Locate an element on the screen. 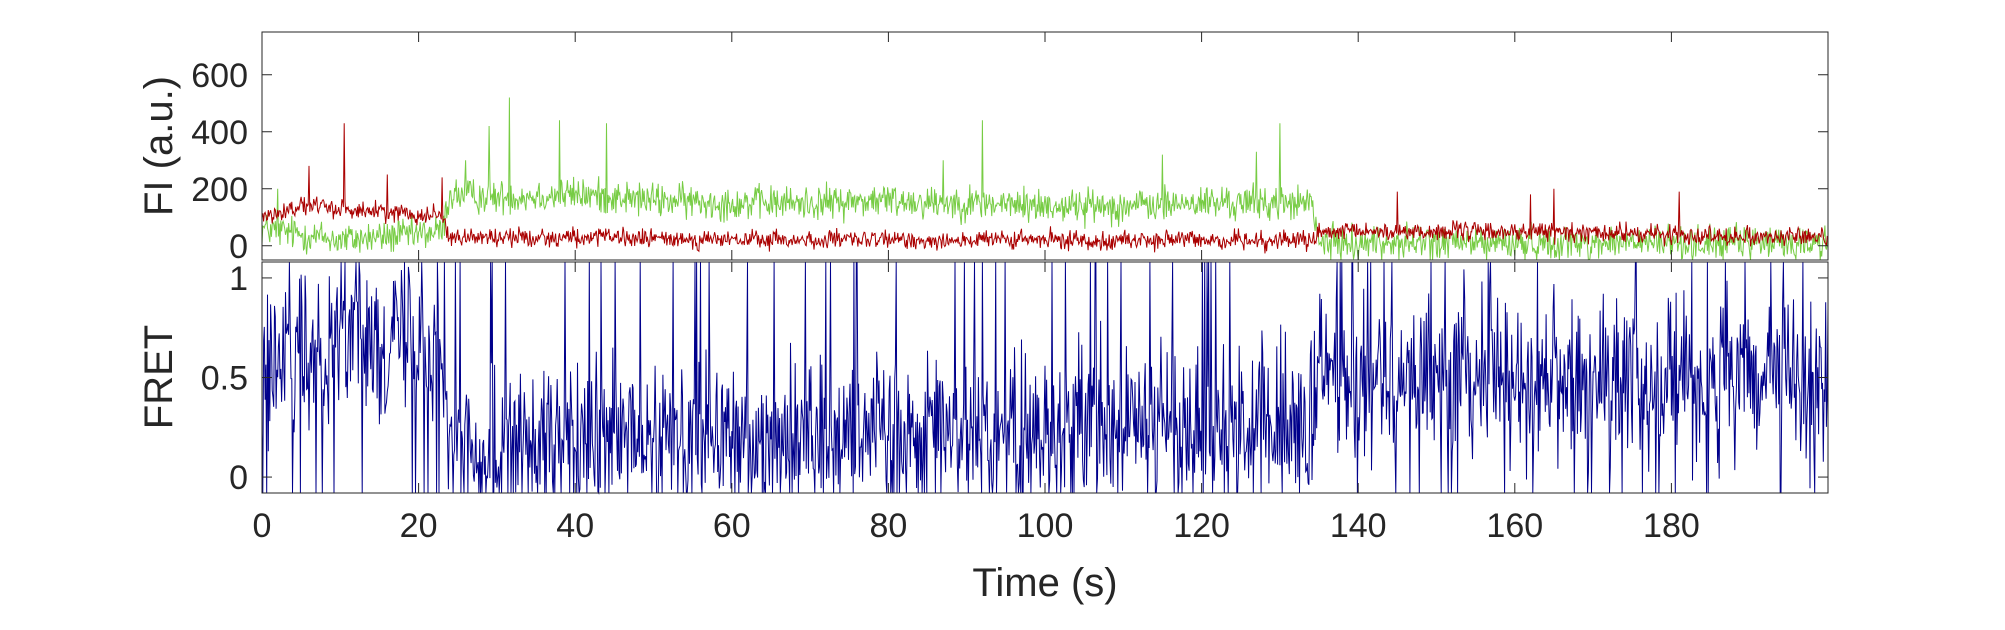  fret-y-tick-label: 0 is located at coordinates (238, 478).